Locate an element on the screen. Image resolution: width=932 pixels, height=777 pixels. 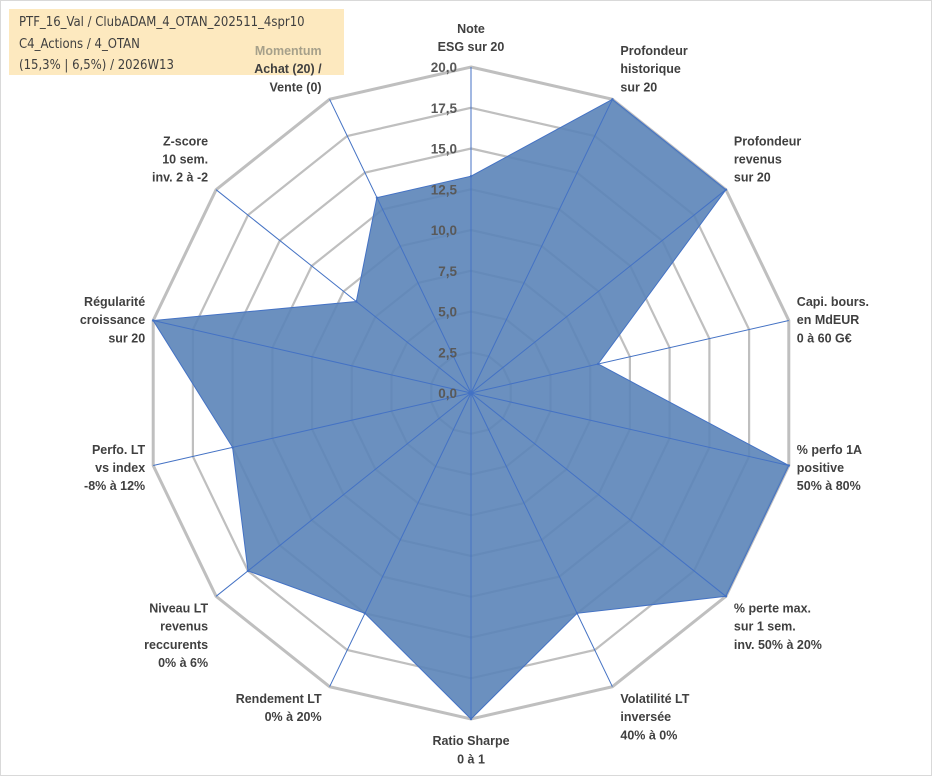
tick-label: 7,5 is located at coordinates (447, 271).